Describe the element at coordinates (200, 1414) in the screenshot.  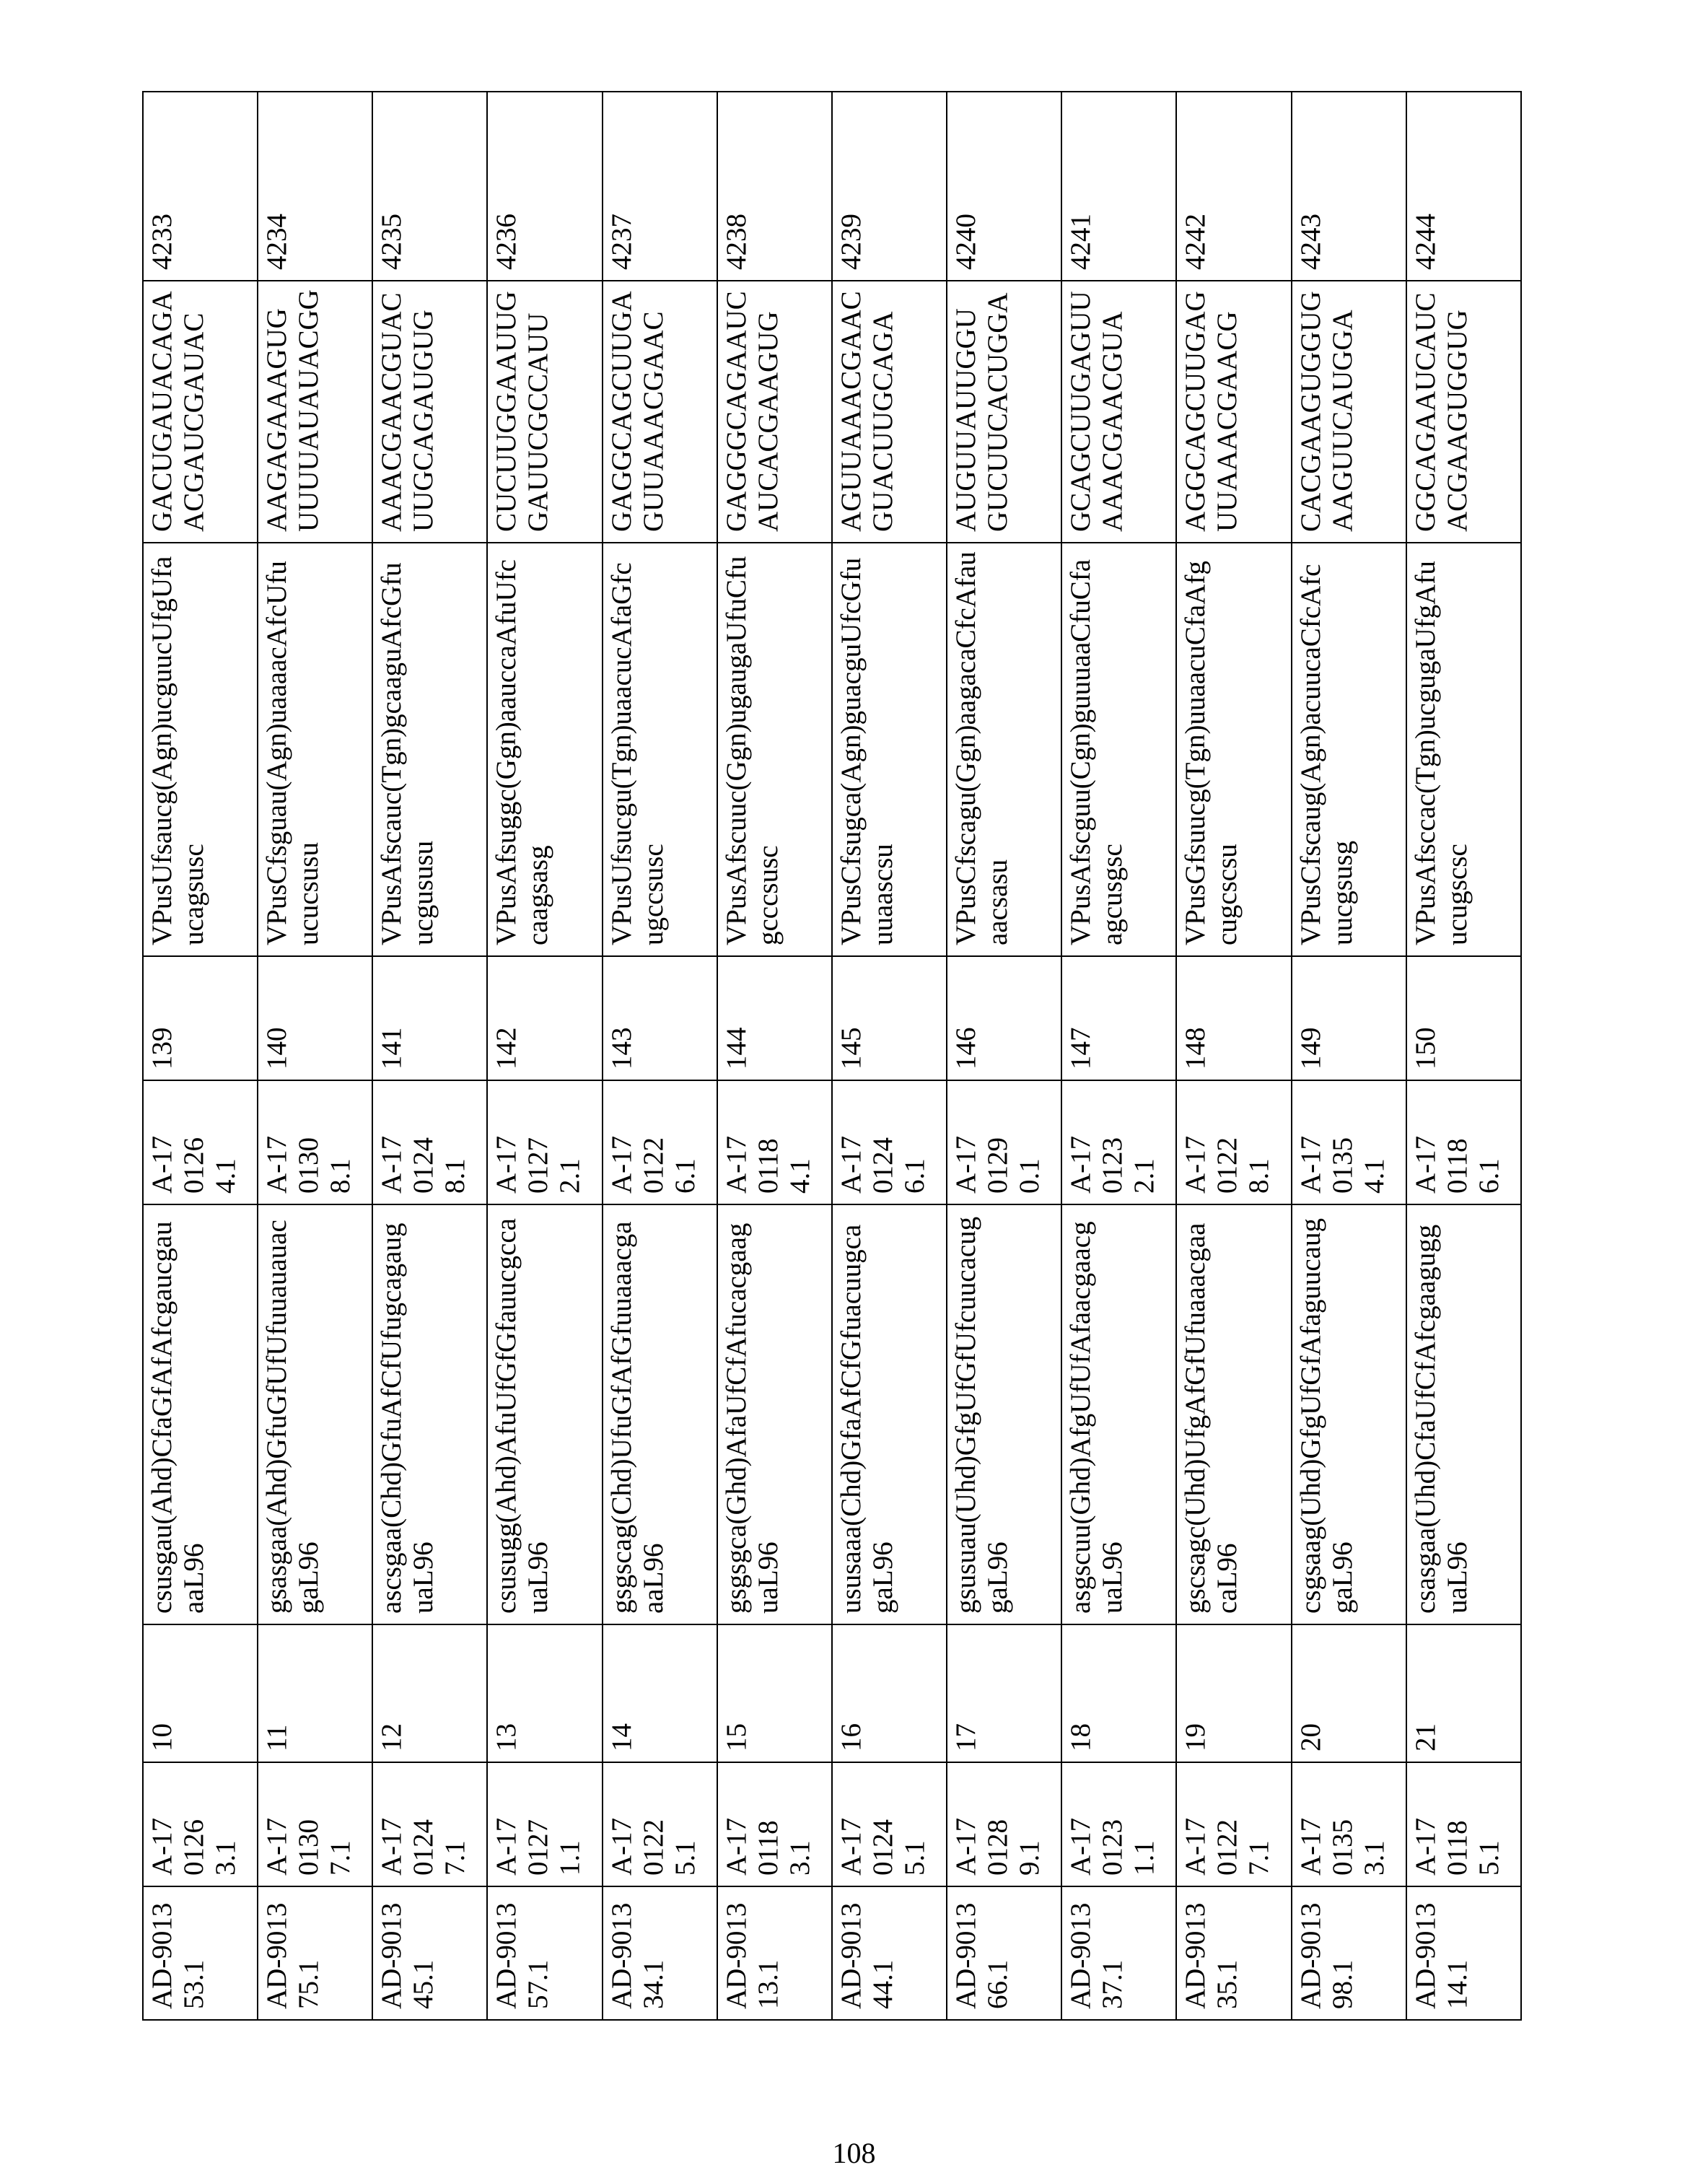
I see `sense-sequence-cell: csusgau(Ahd)CfaGfAfAfcgaucgauaaL96` at that location.